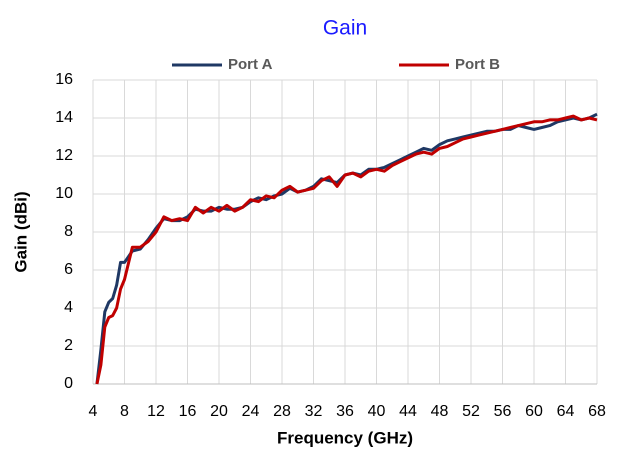 Image resolution: width=618 pixels, height=453 pixels. Describe the element at coordinates (219, 411) in the screenshot. I see `x-tick-label: 20` at that location.